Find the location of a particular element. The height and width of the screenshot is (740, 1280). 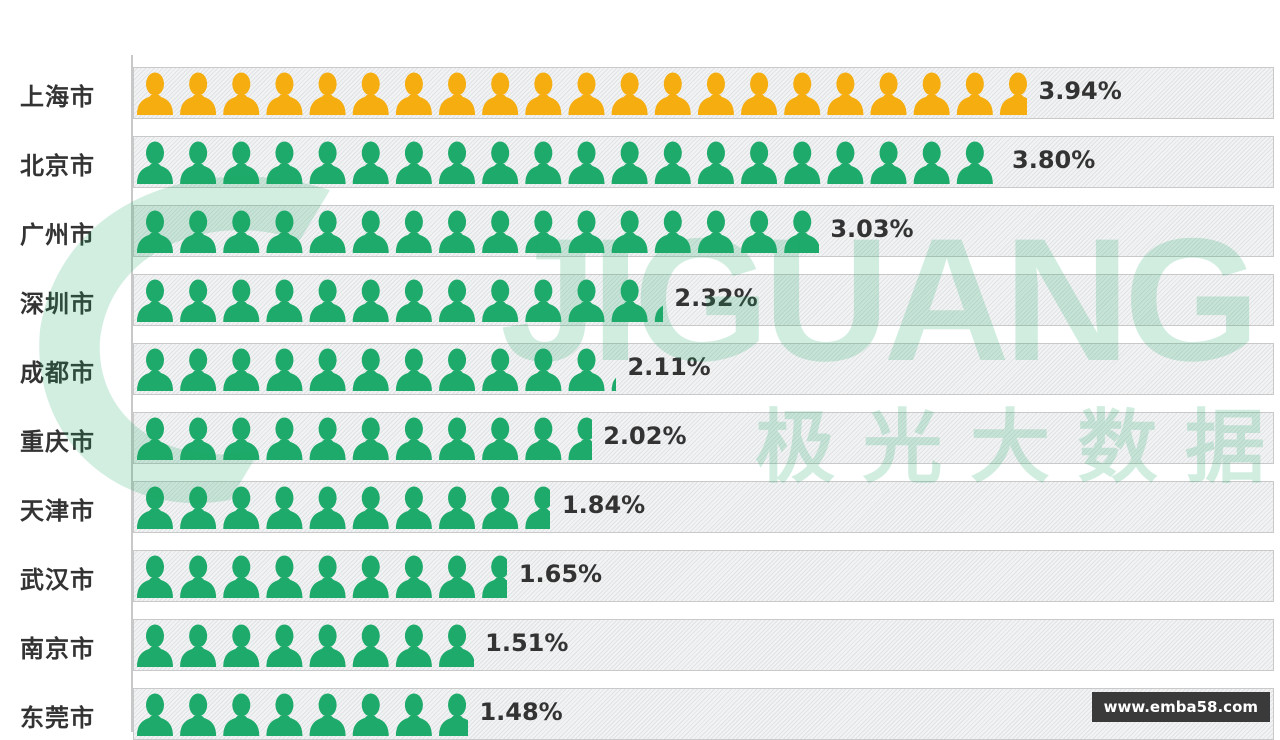

bar-row: 北京市 3.80% is located at coordinates (640, 162).